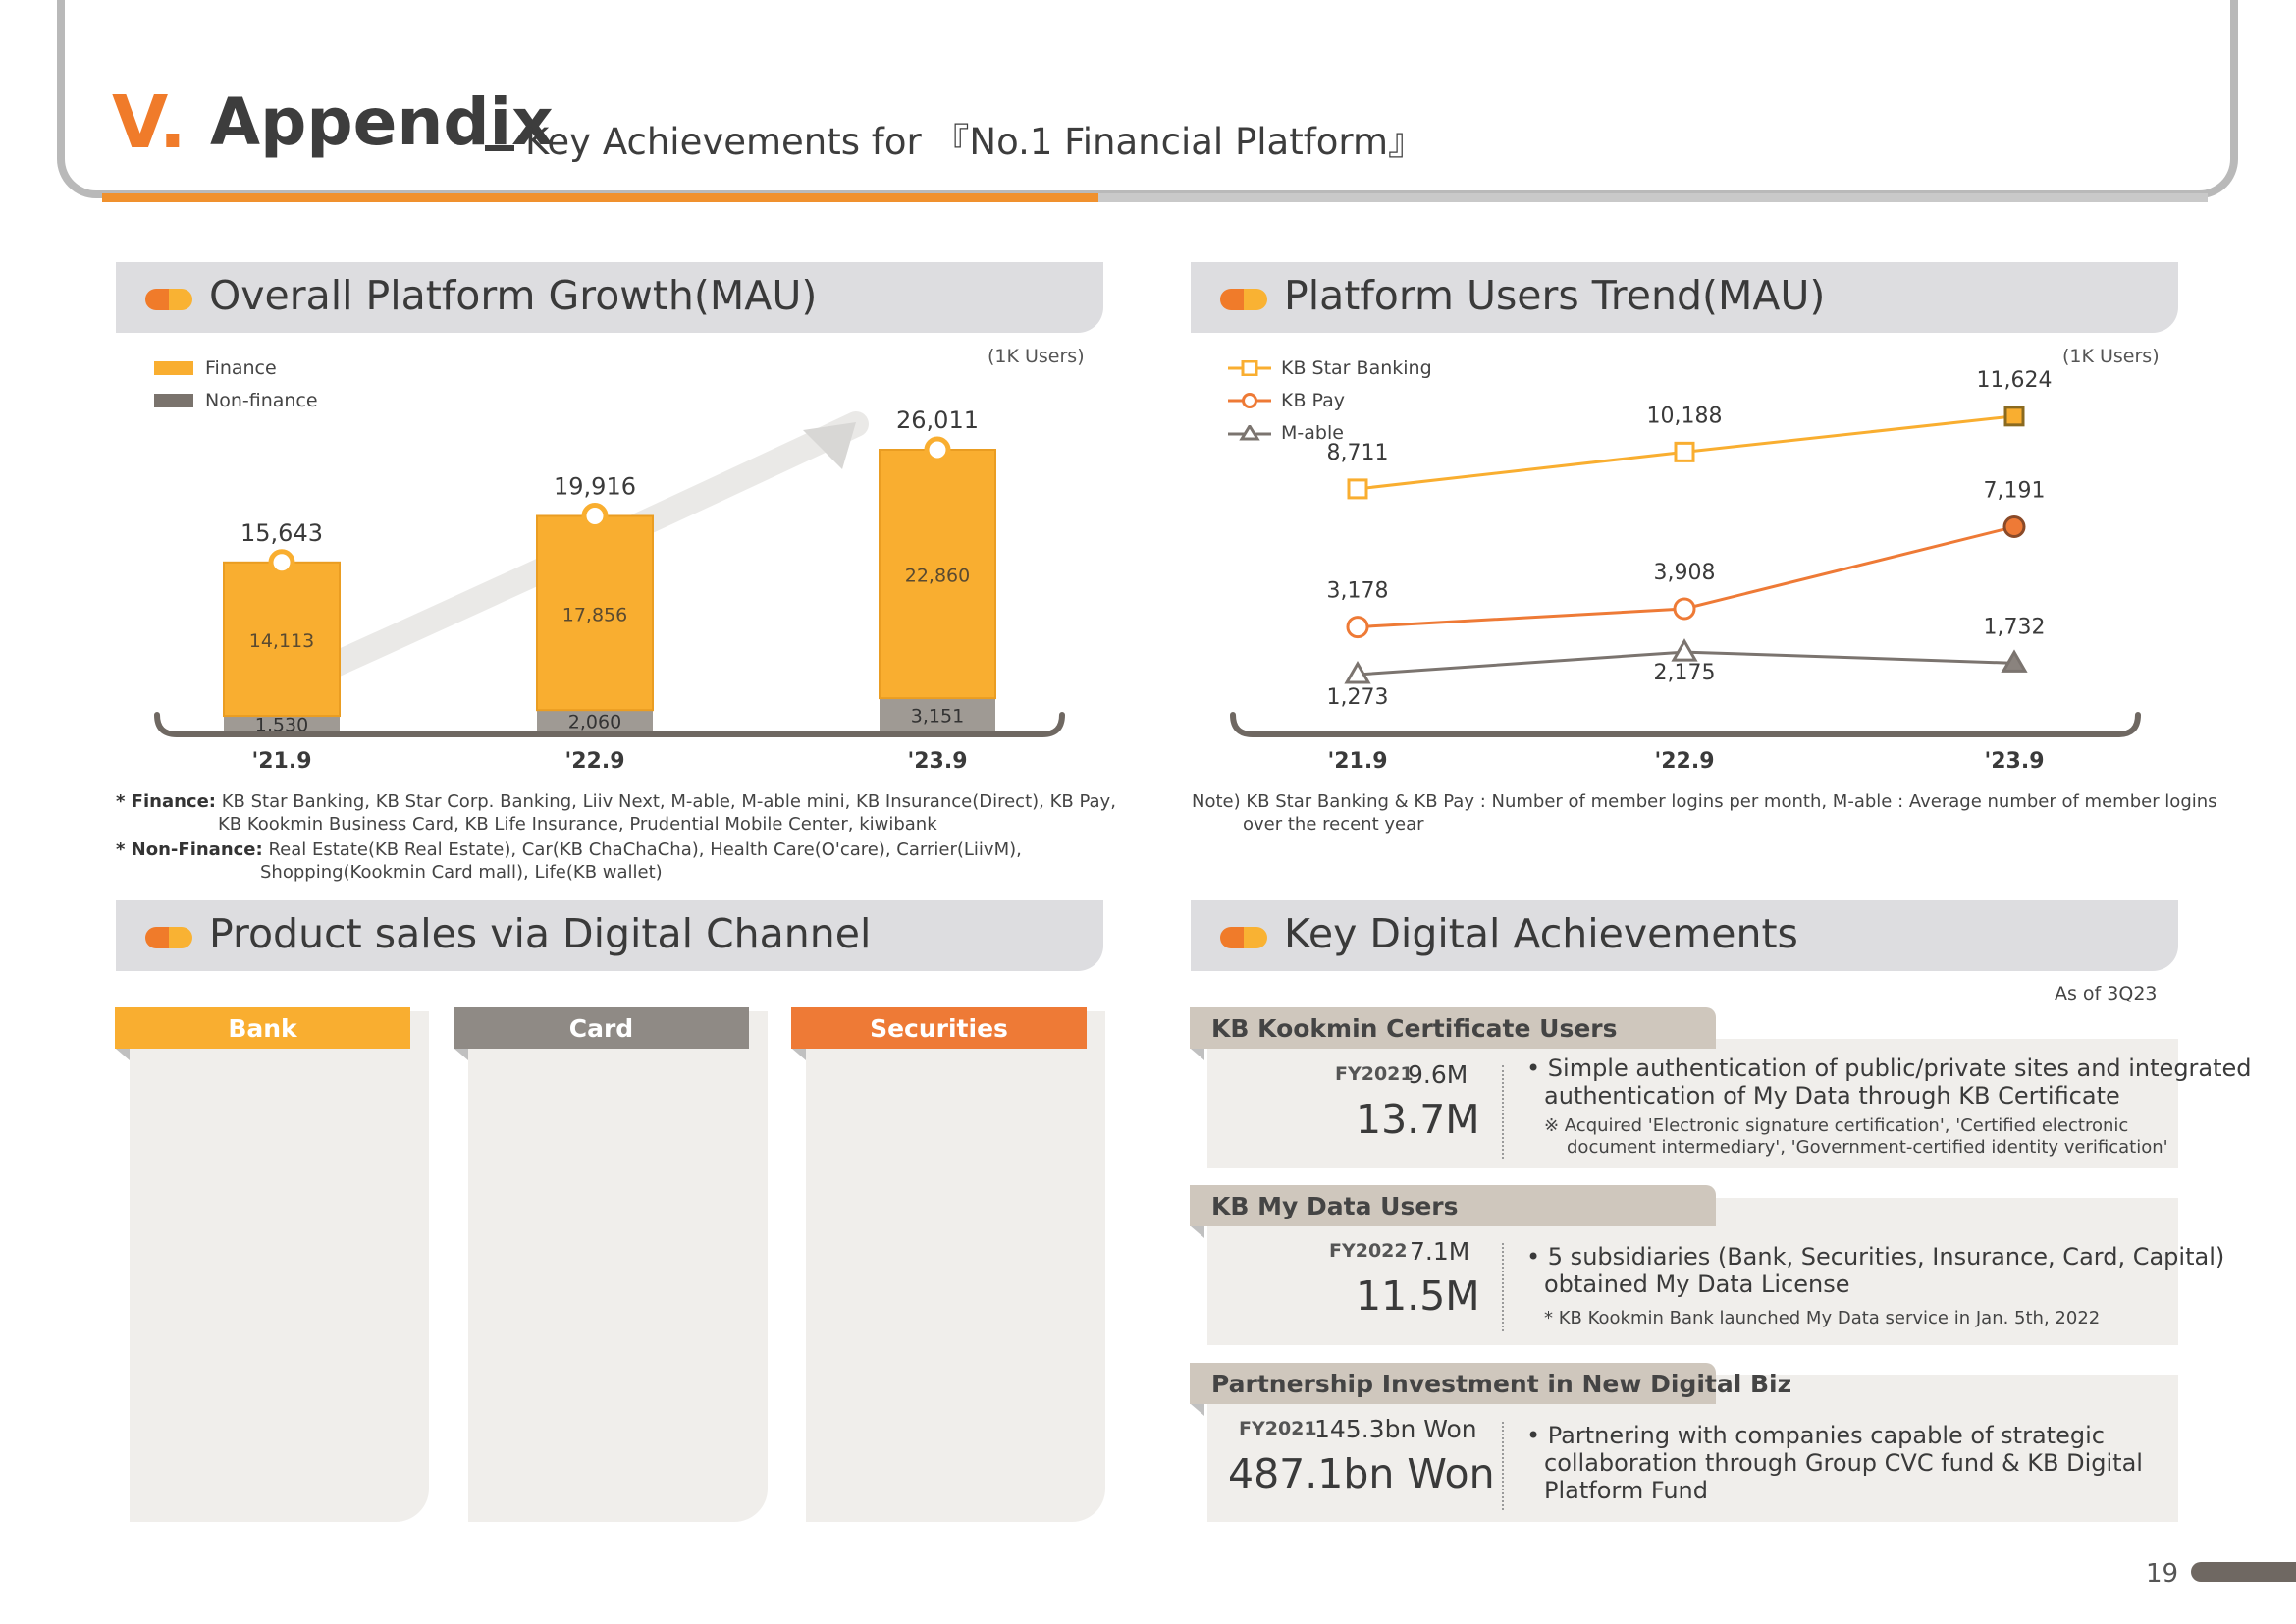  Describe the element at coordinates (1361, 1473) in the screenshot. I see `partnership-total: 487.1bn Won` at that location.